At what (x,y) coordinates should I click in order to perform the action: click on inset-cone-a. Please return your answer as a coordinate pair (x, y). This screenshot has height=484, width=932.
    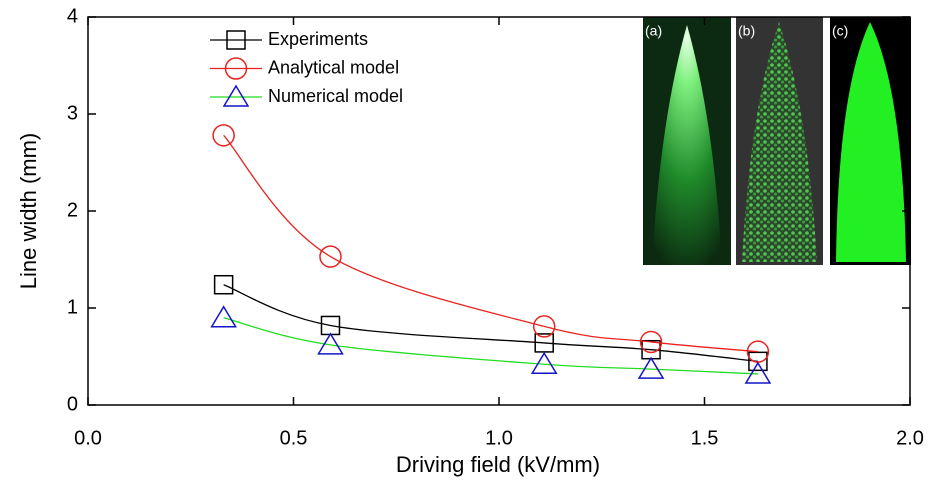
    Looking at the image, I should click on (687, 145).